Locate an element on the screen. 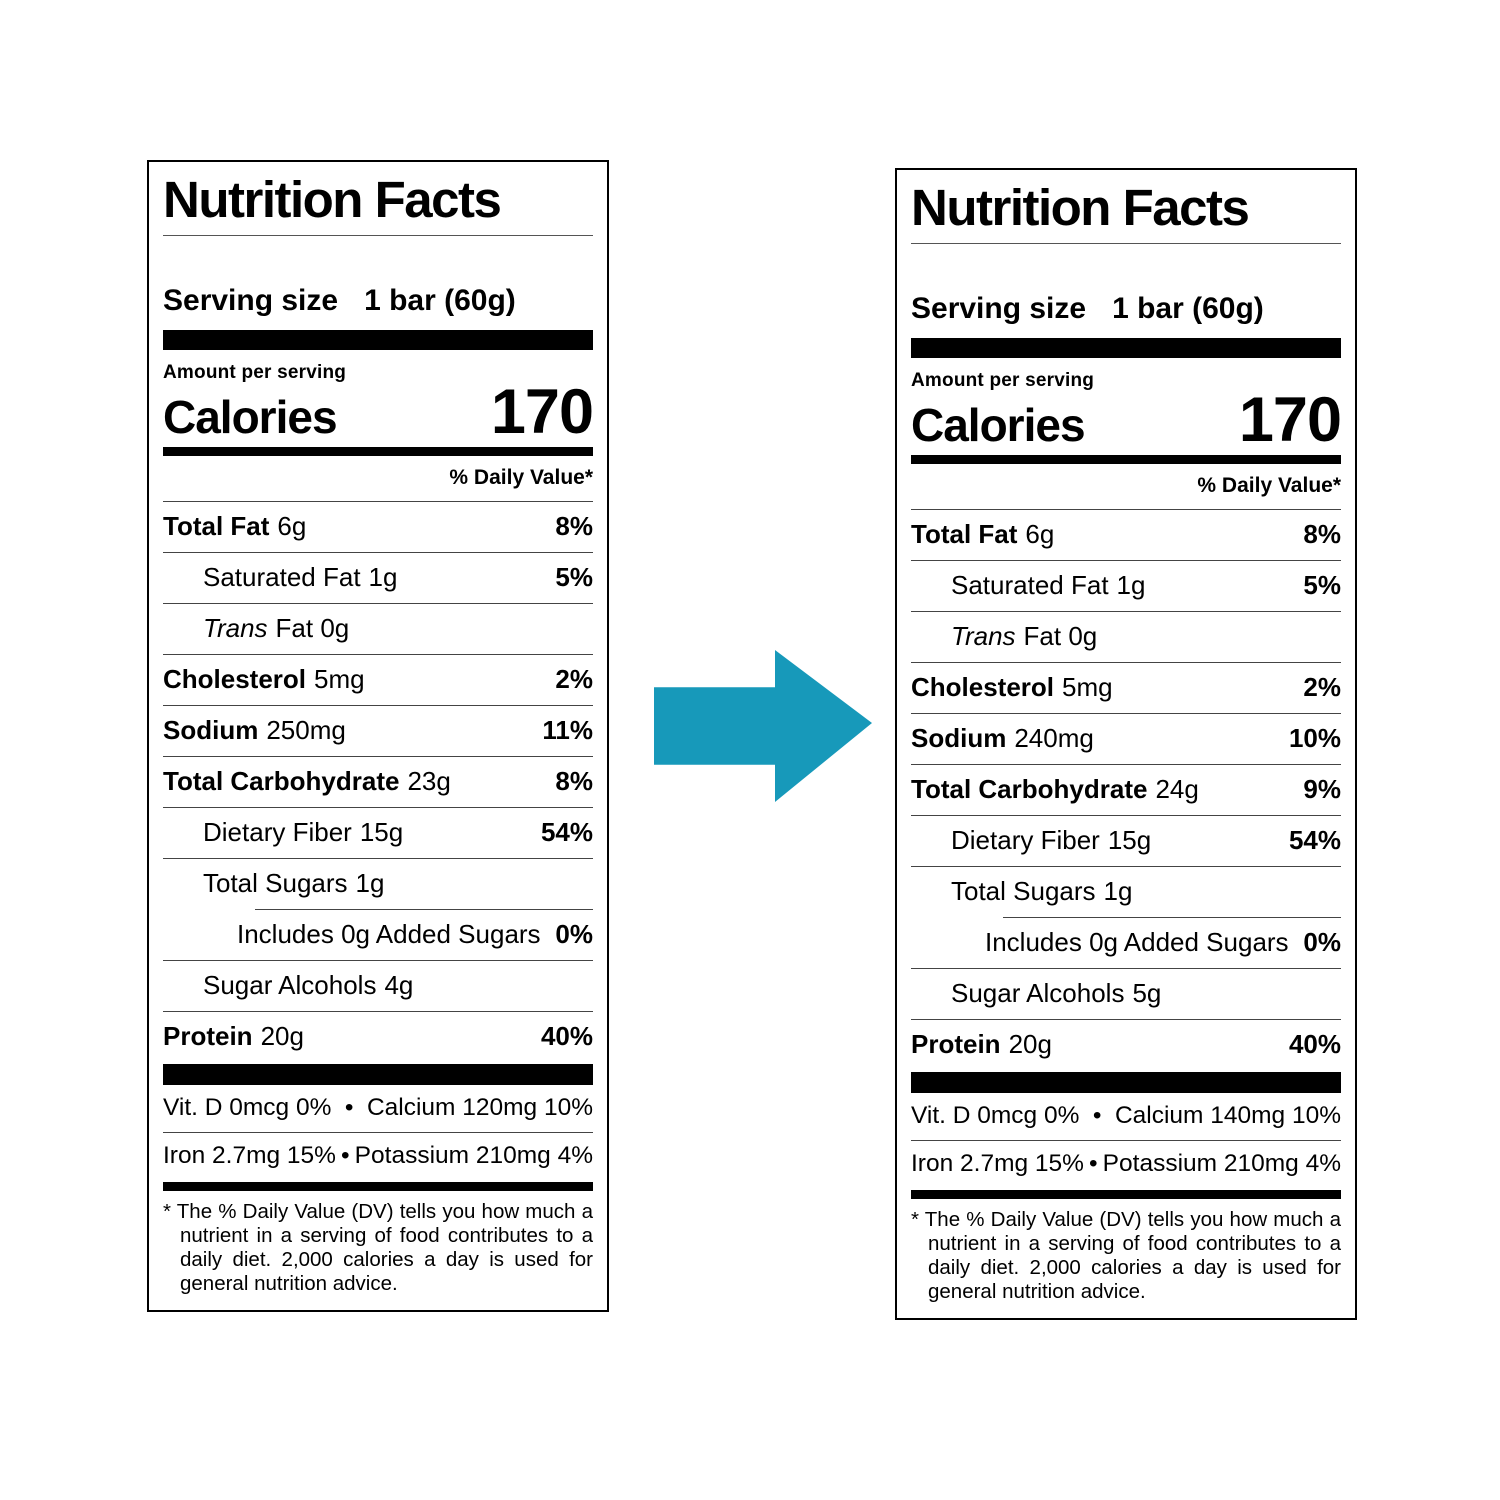 This screenshot has height=1500, width=1500. nutrient-row: Protein 20g 40% is located at coordinates (1126, 1045).